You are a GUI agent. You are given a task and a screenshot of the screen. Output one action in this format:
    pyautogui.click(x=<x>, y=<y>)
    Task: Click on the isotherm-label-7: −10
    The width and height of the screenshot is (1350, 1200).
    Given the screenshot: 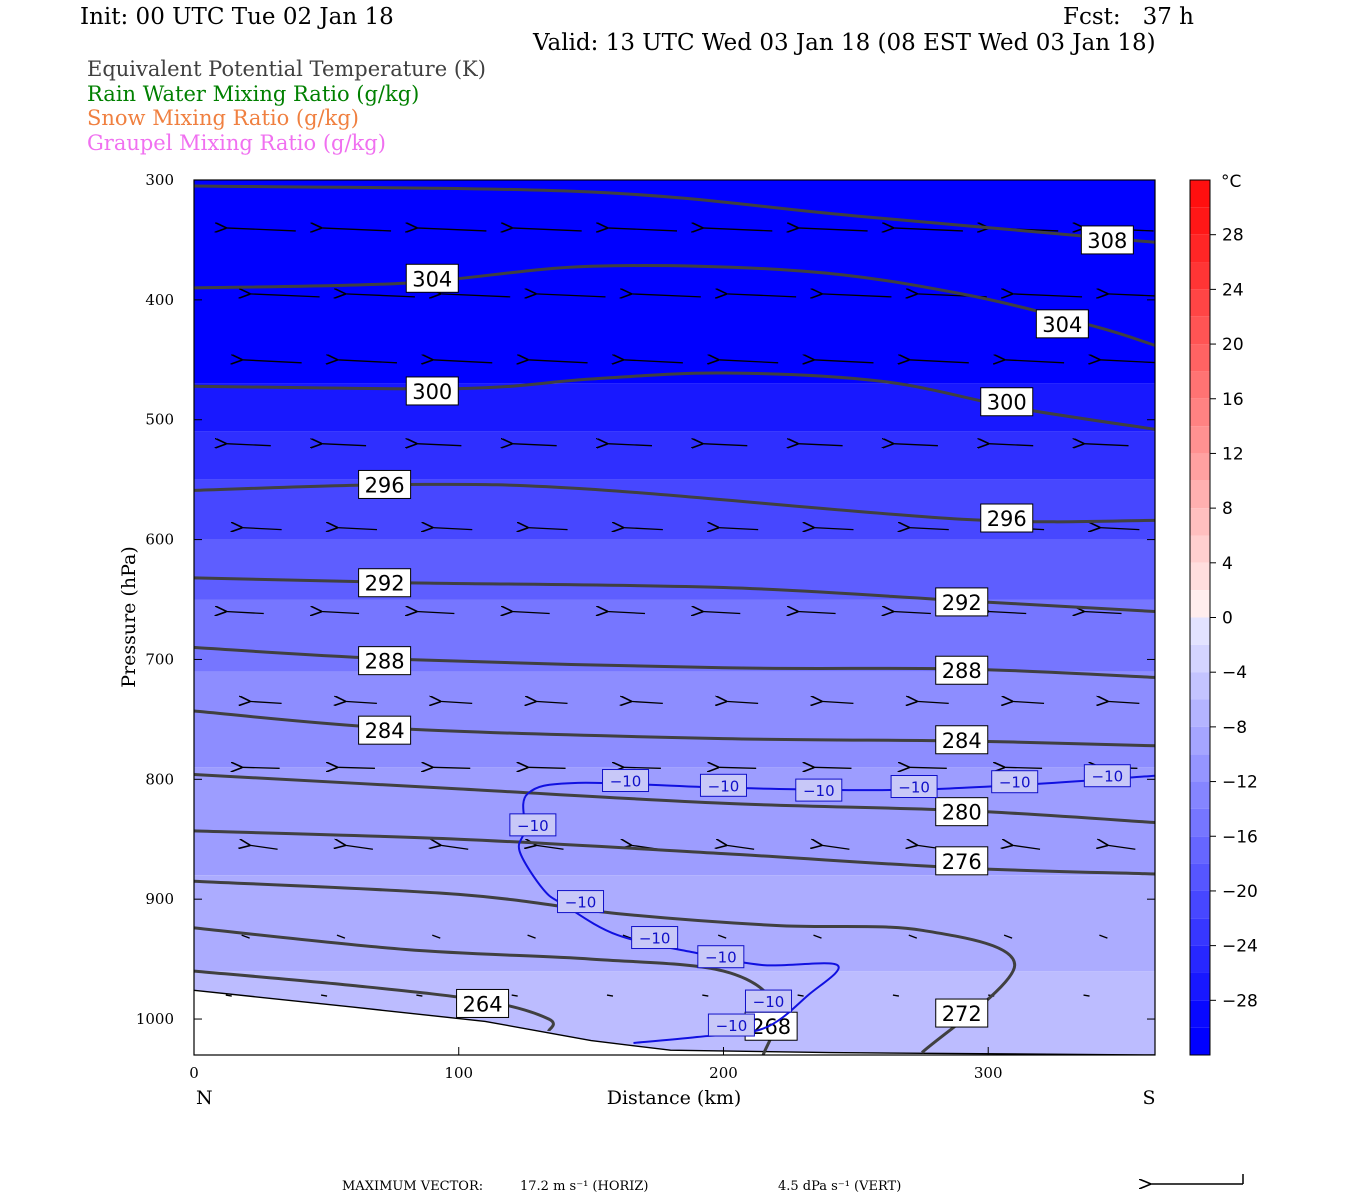 What is the action you would take?
    pyautogui.click(x=724, y=786)
    